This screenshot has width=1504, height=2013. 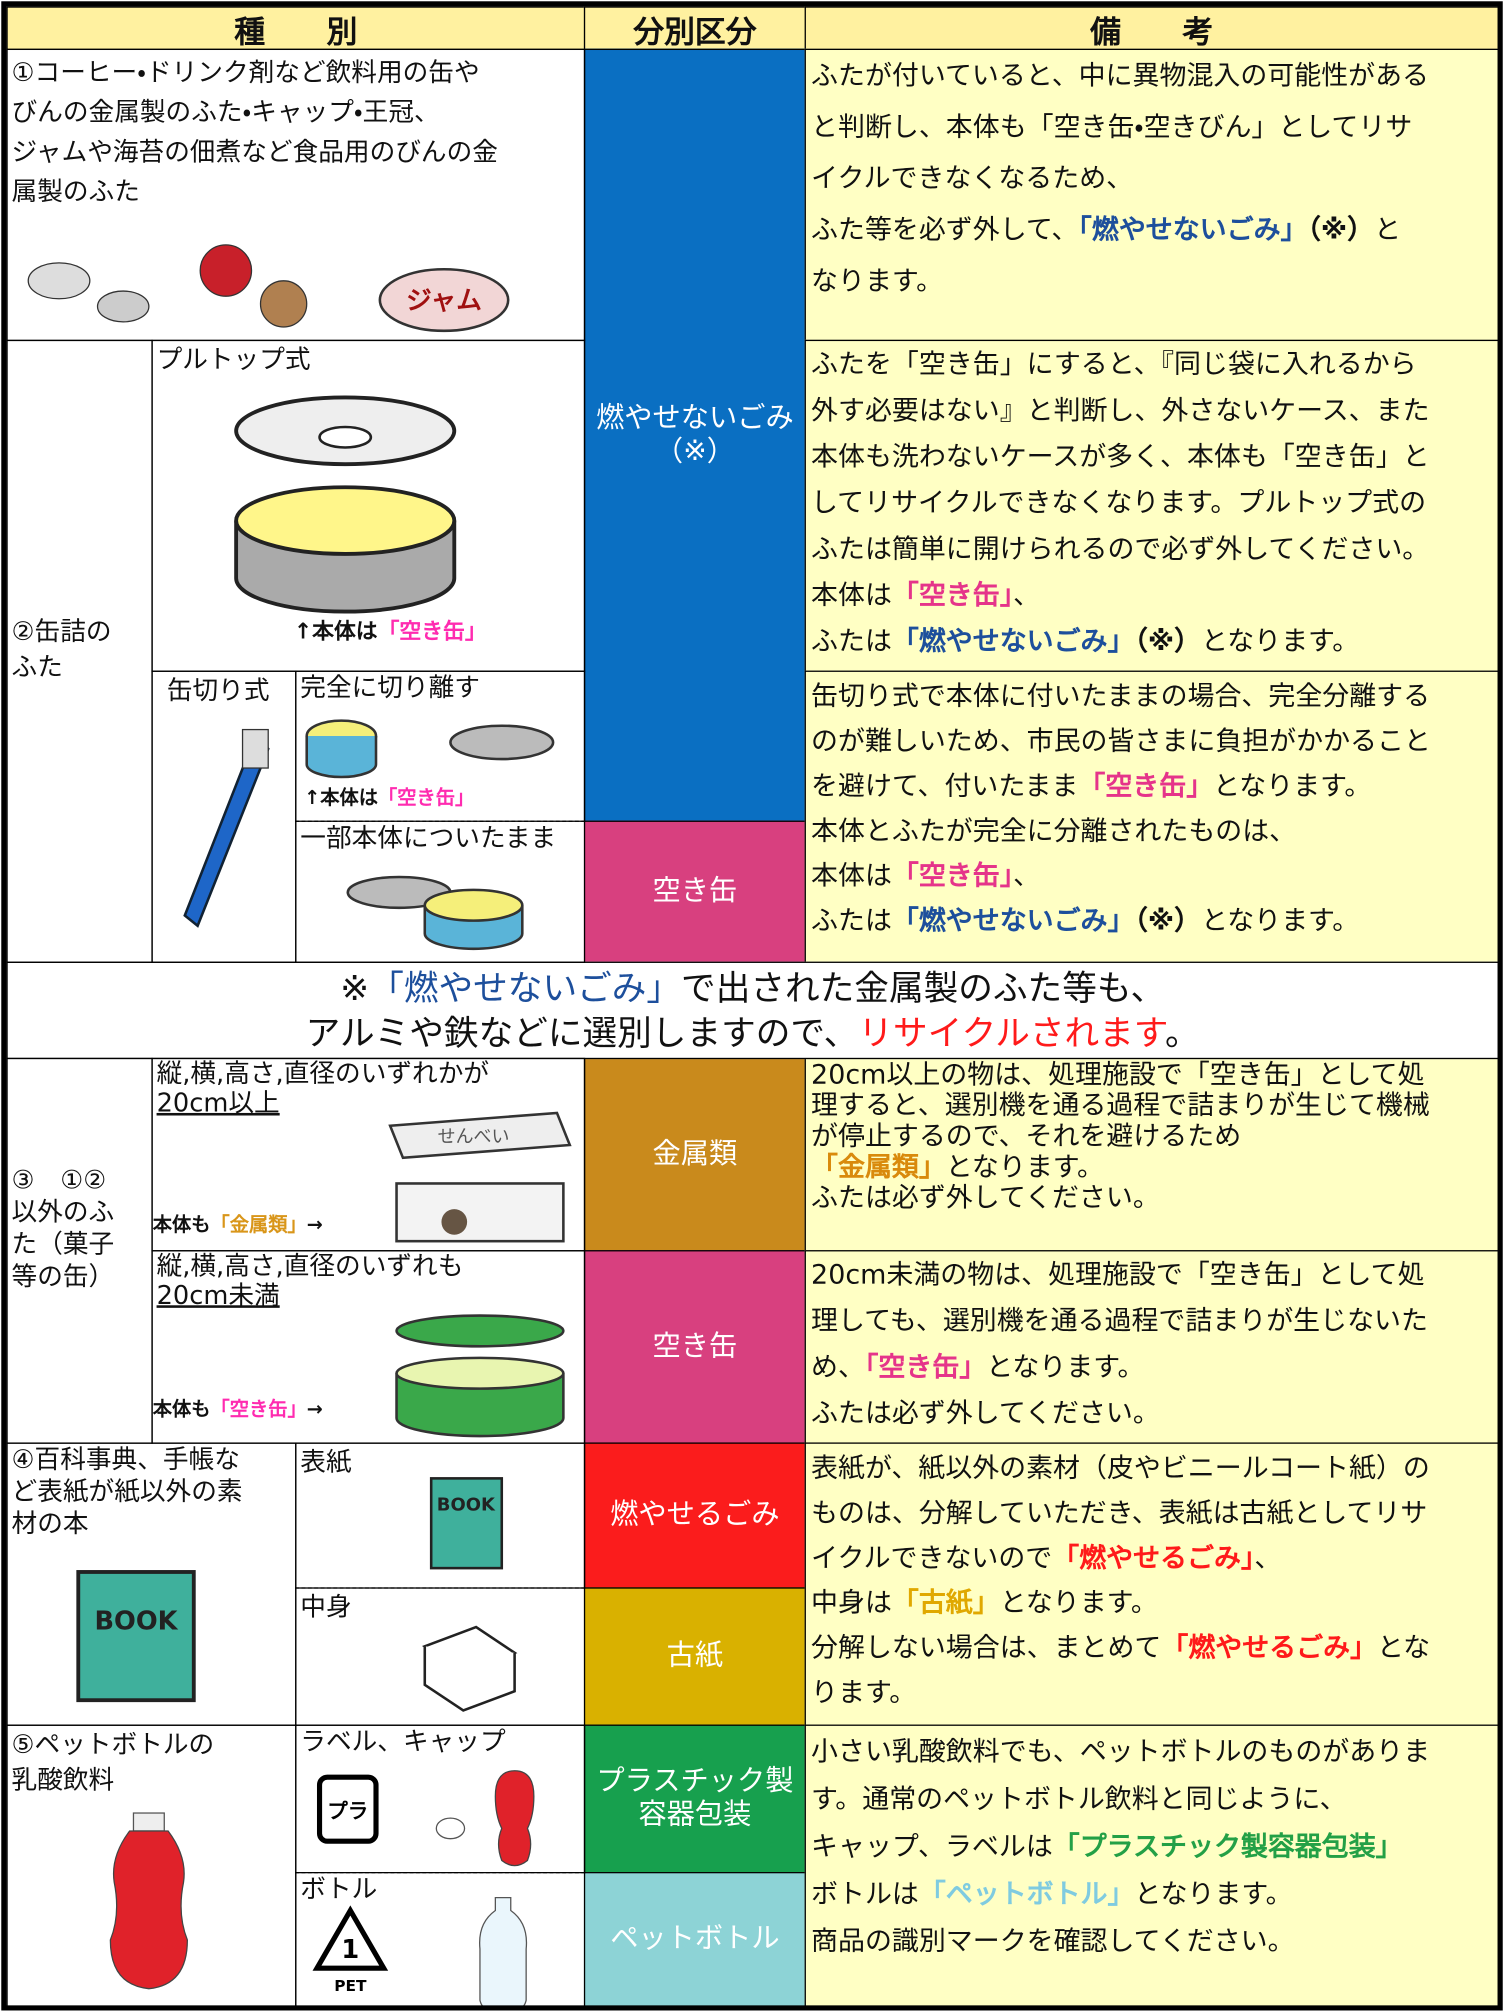 I want to click on subtype-label: ボトル, so click(x=339, y=1889).